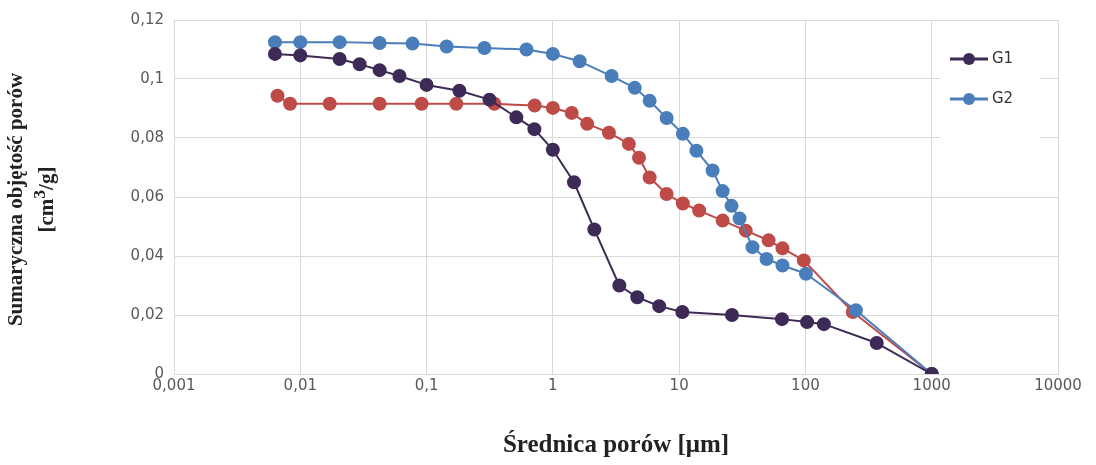  What do you see at coordinates (147, 18) in the screenshot?
I see `y-tick-label: 0,12` at bounding box center [147, 18].